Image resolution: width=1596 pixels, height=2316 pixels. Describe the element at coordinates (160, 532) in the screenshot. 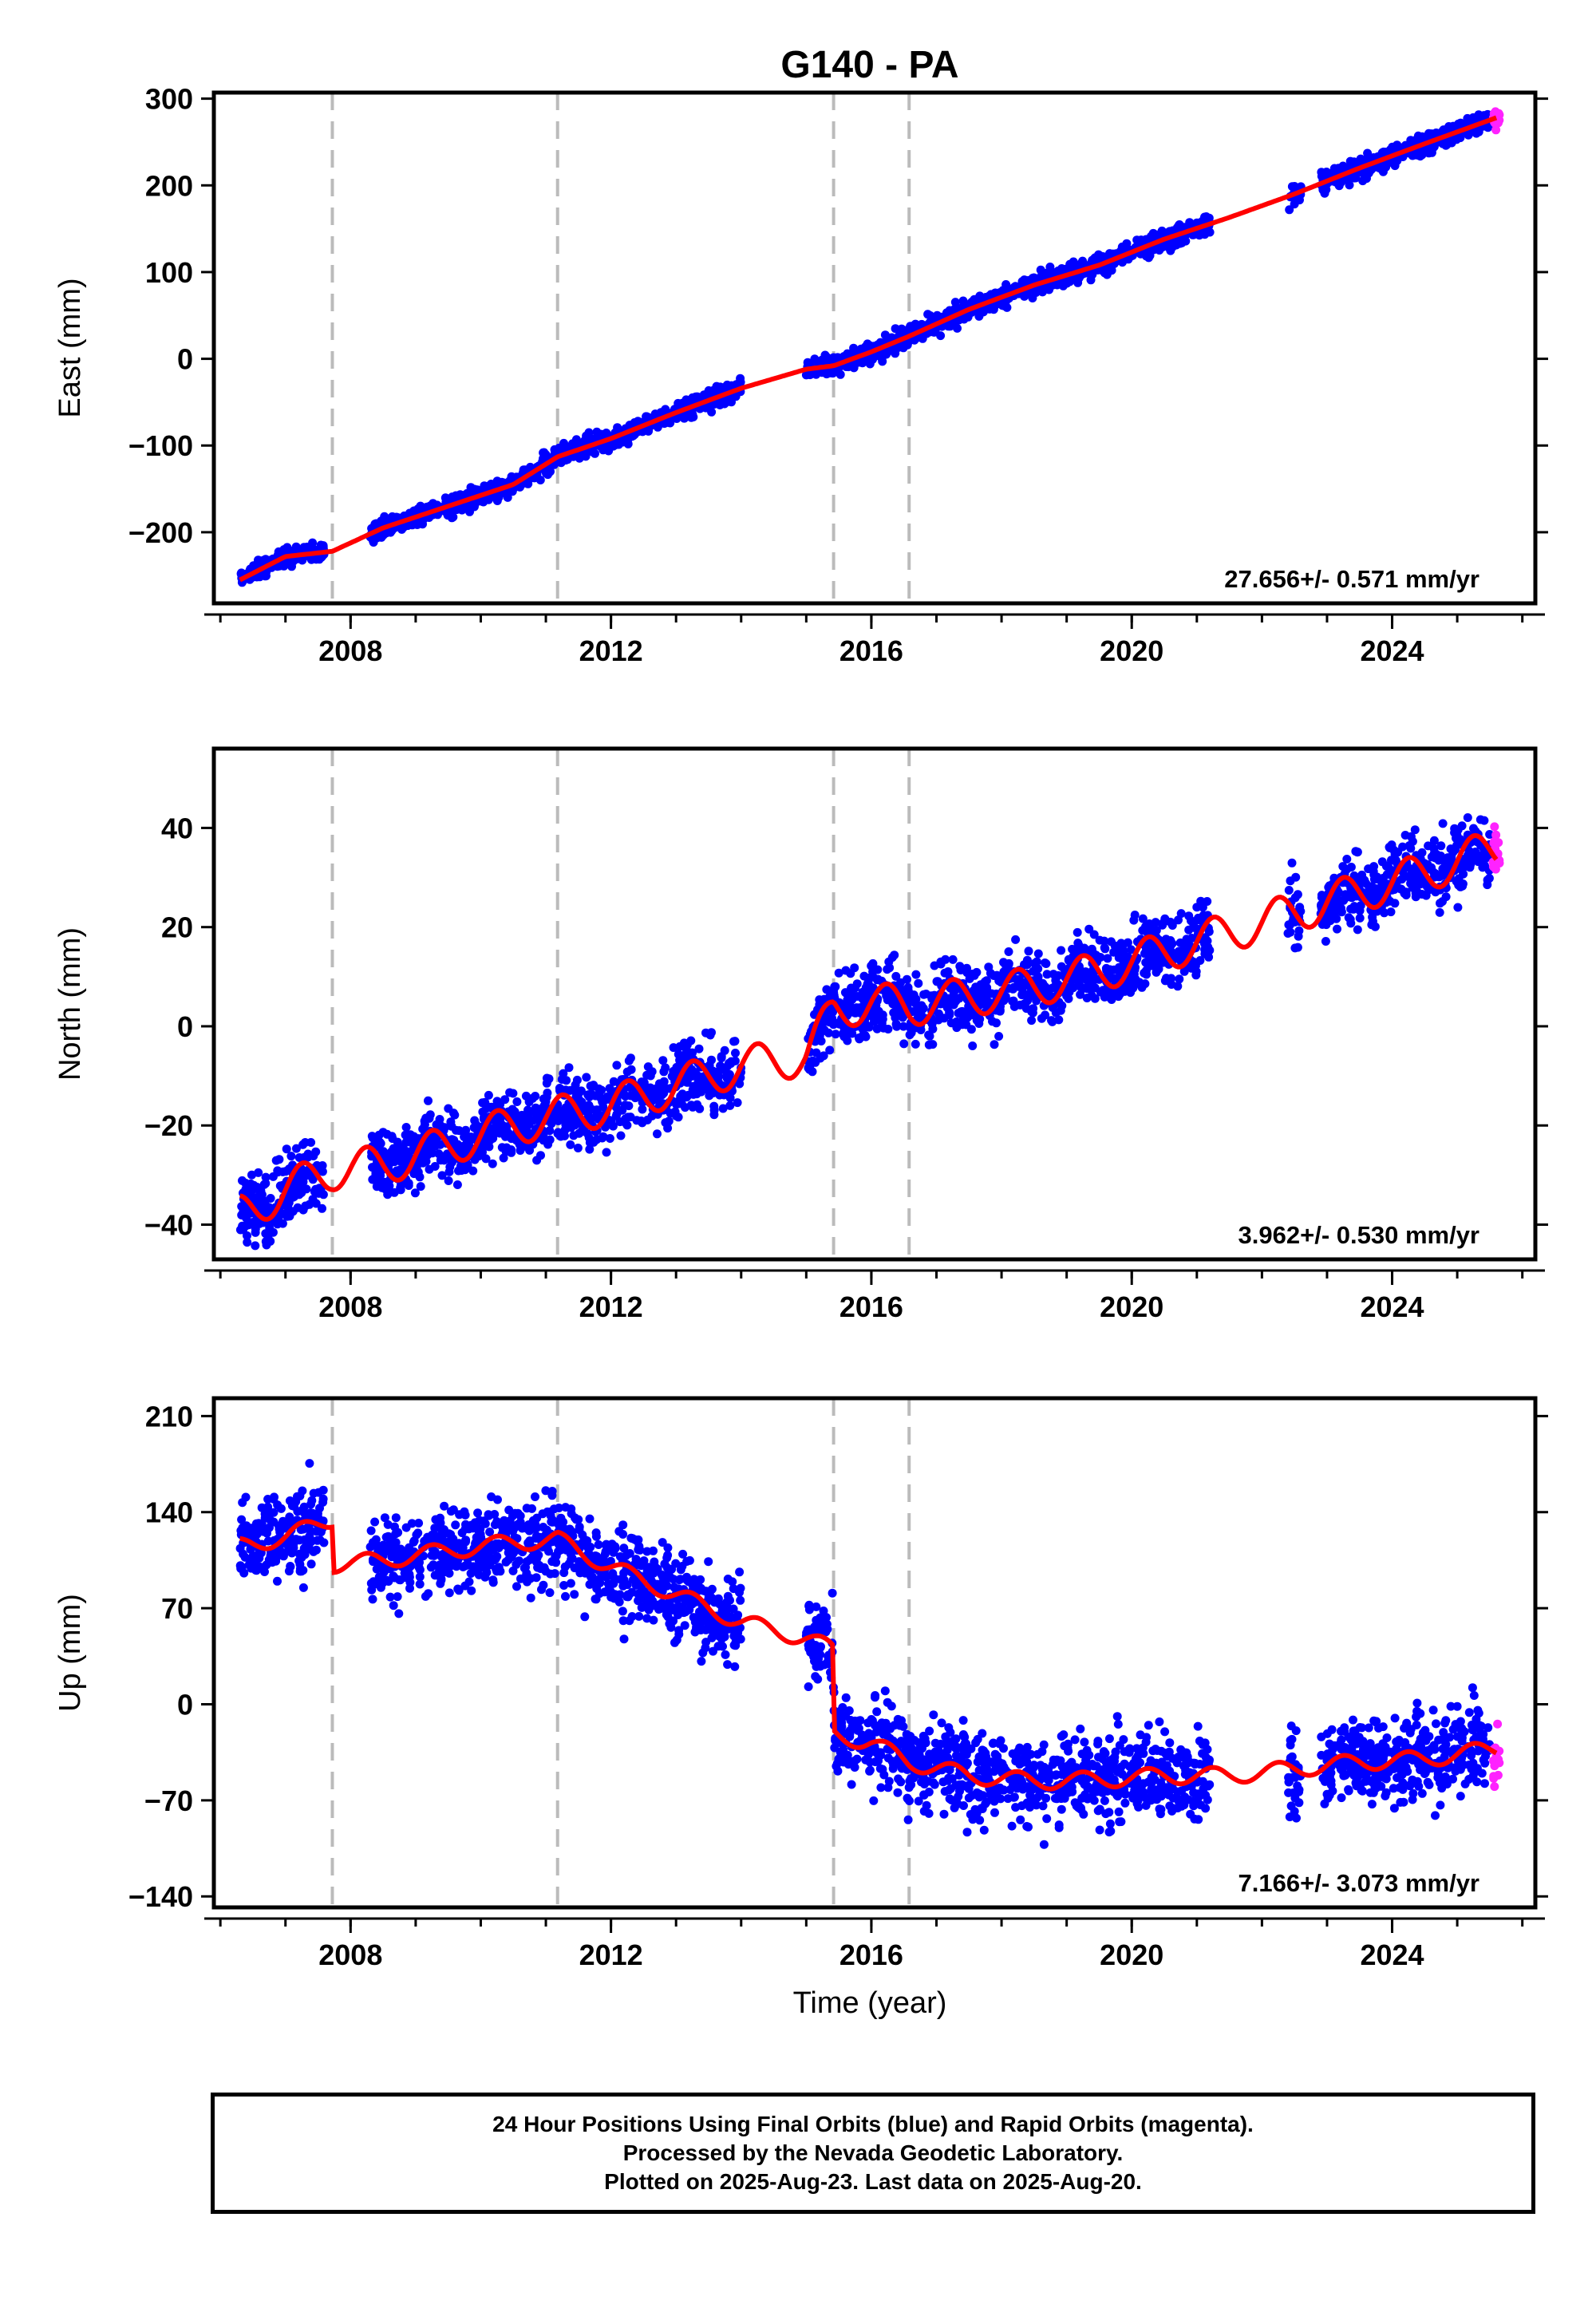

I see `y-tick-label: −200` at that location.